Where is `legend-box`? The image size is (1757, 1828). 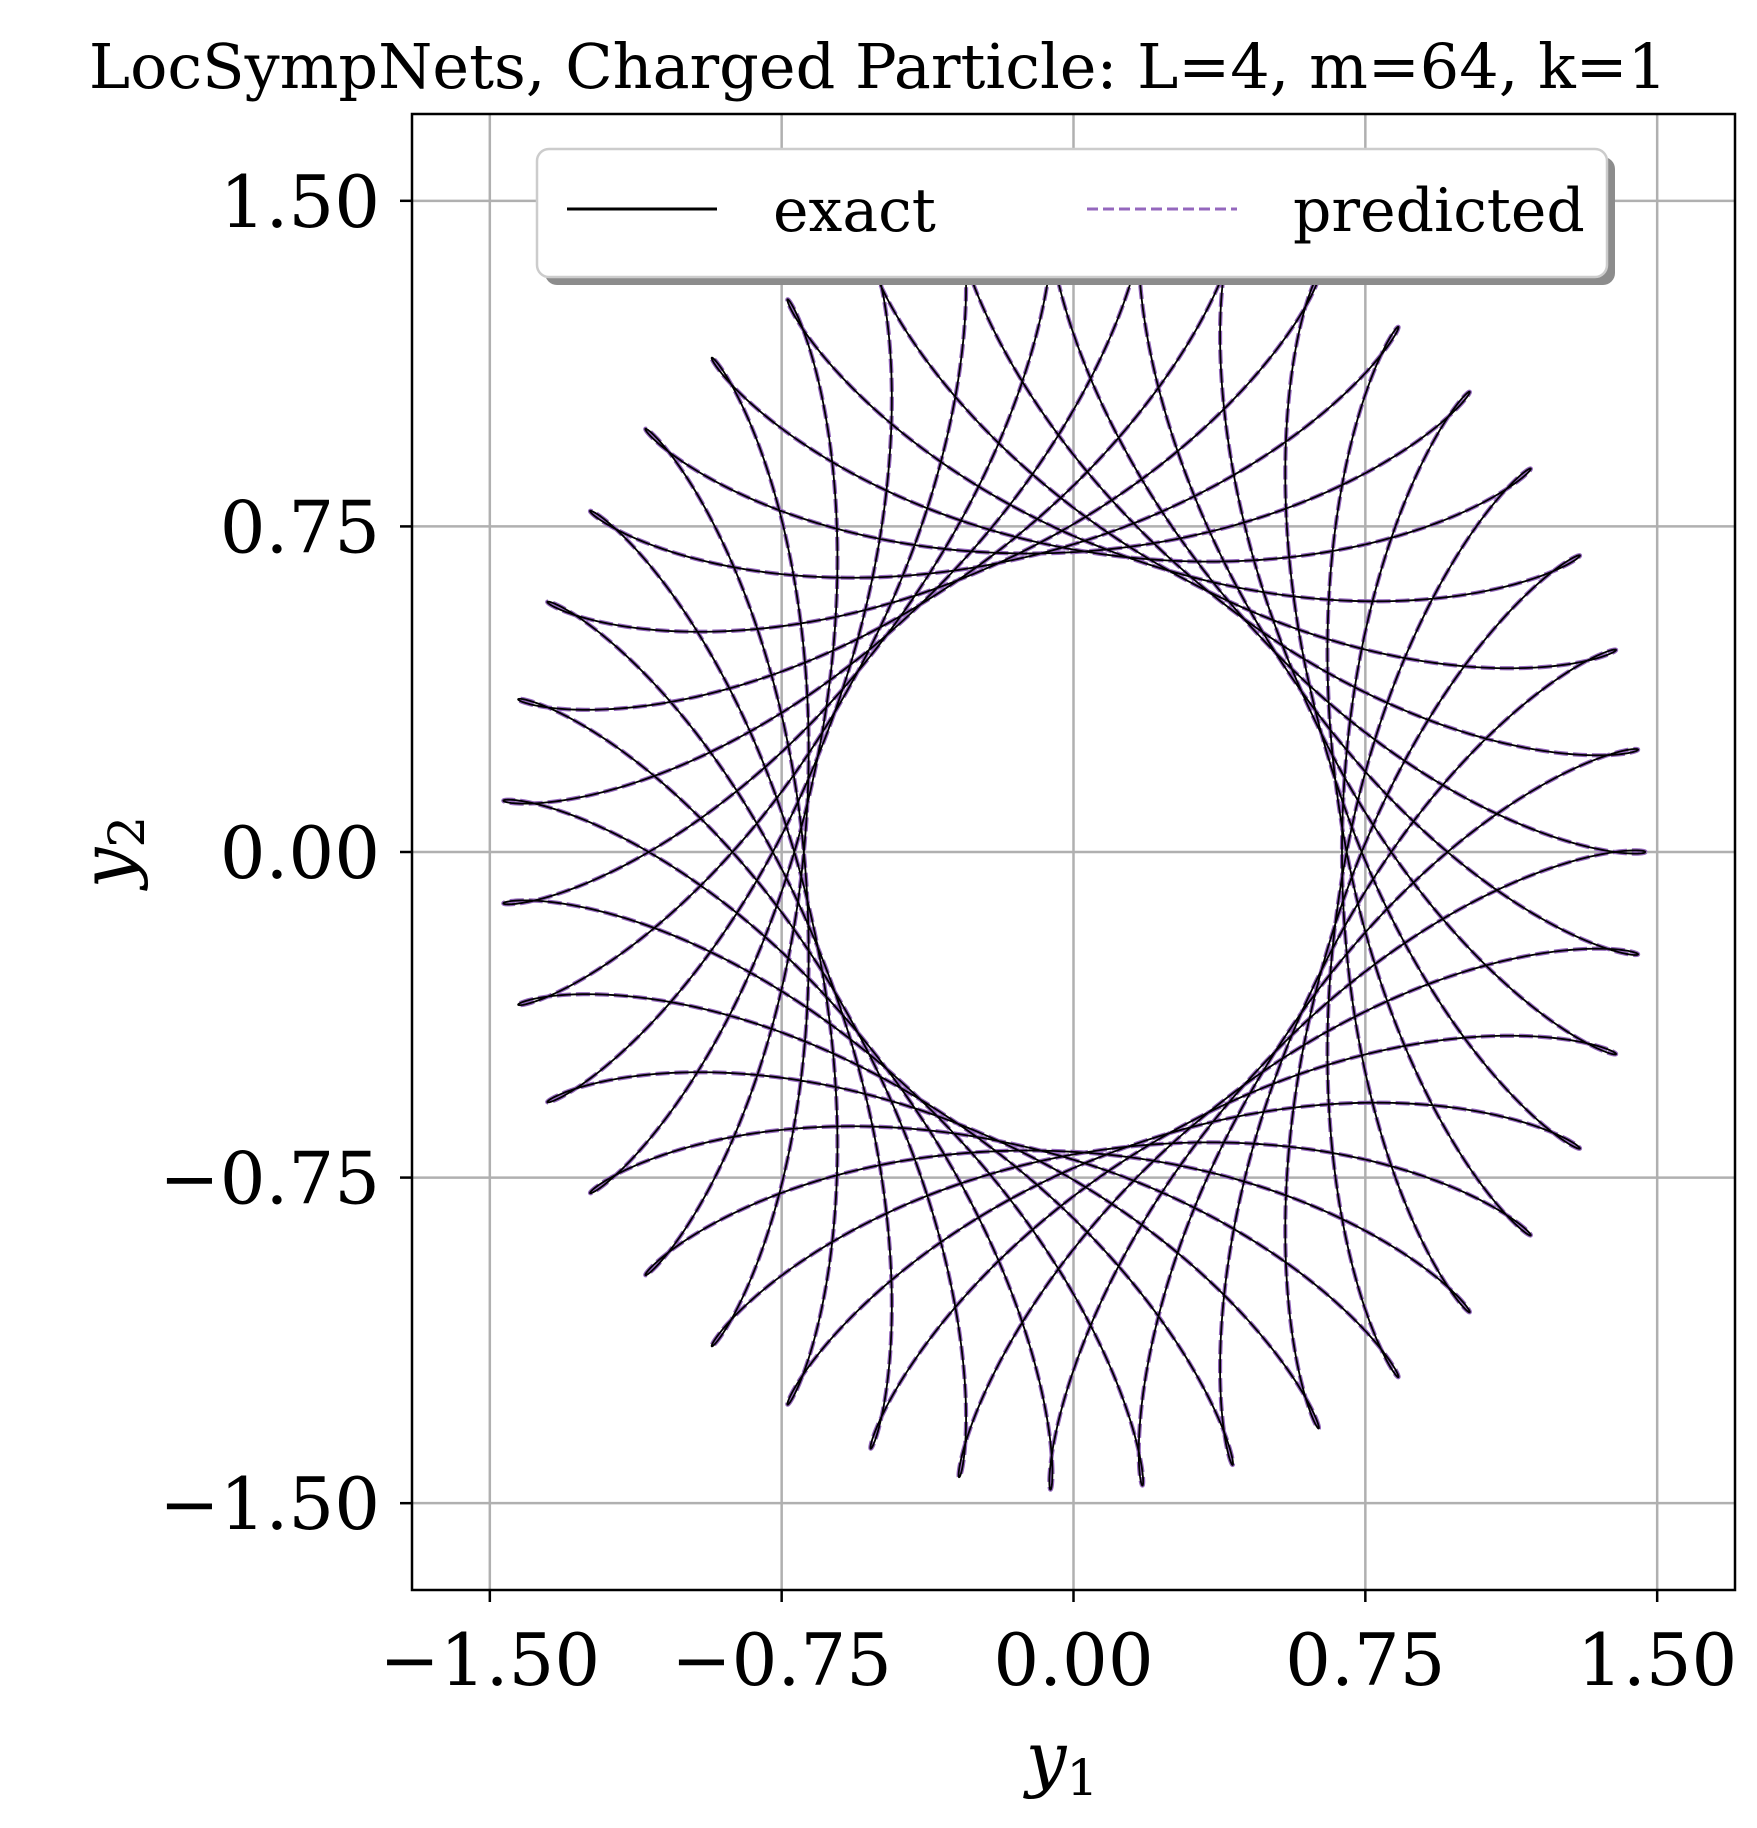 legend-box is located at coordinates (1072, 213).